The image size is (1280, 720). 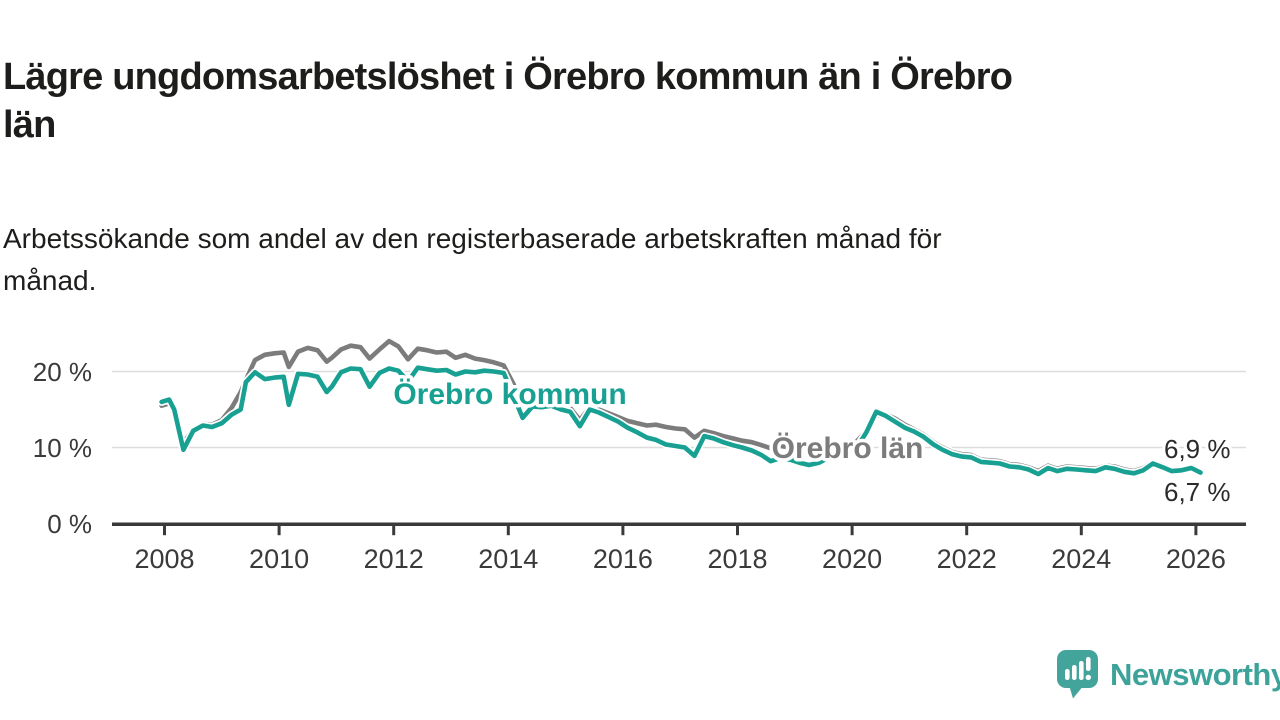 I want to click on x-tick-label: 2010, so click(x=279, y=559).